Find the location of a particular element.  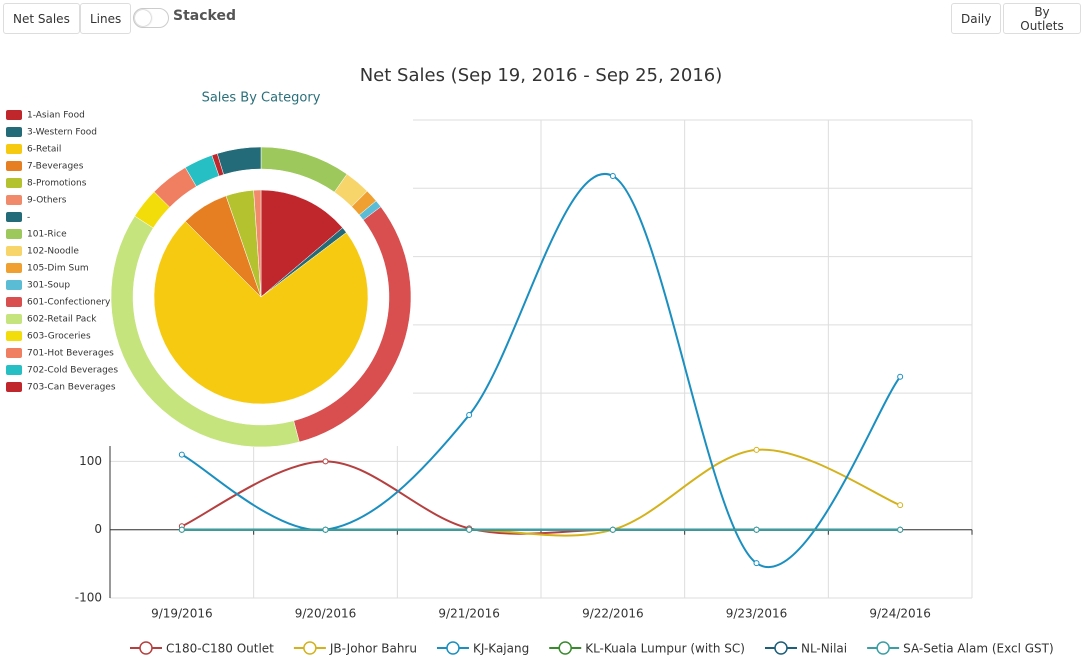

legend-label: 3-Western Food is located at coordinates (62, 133).